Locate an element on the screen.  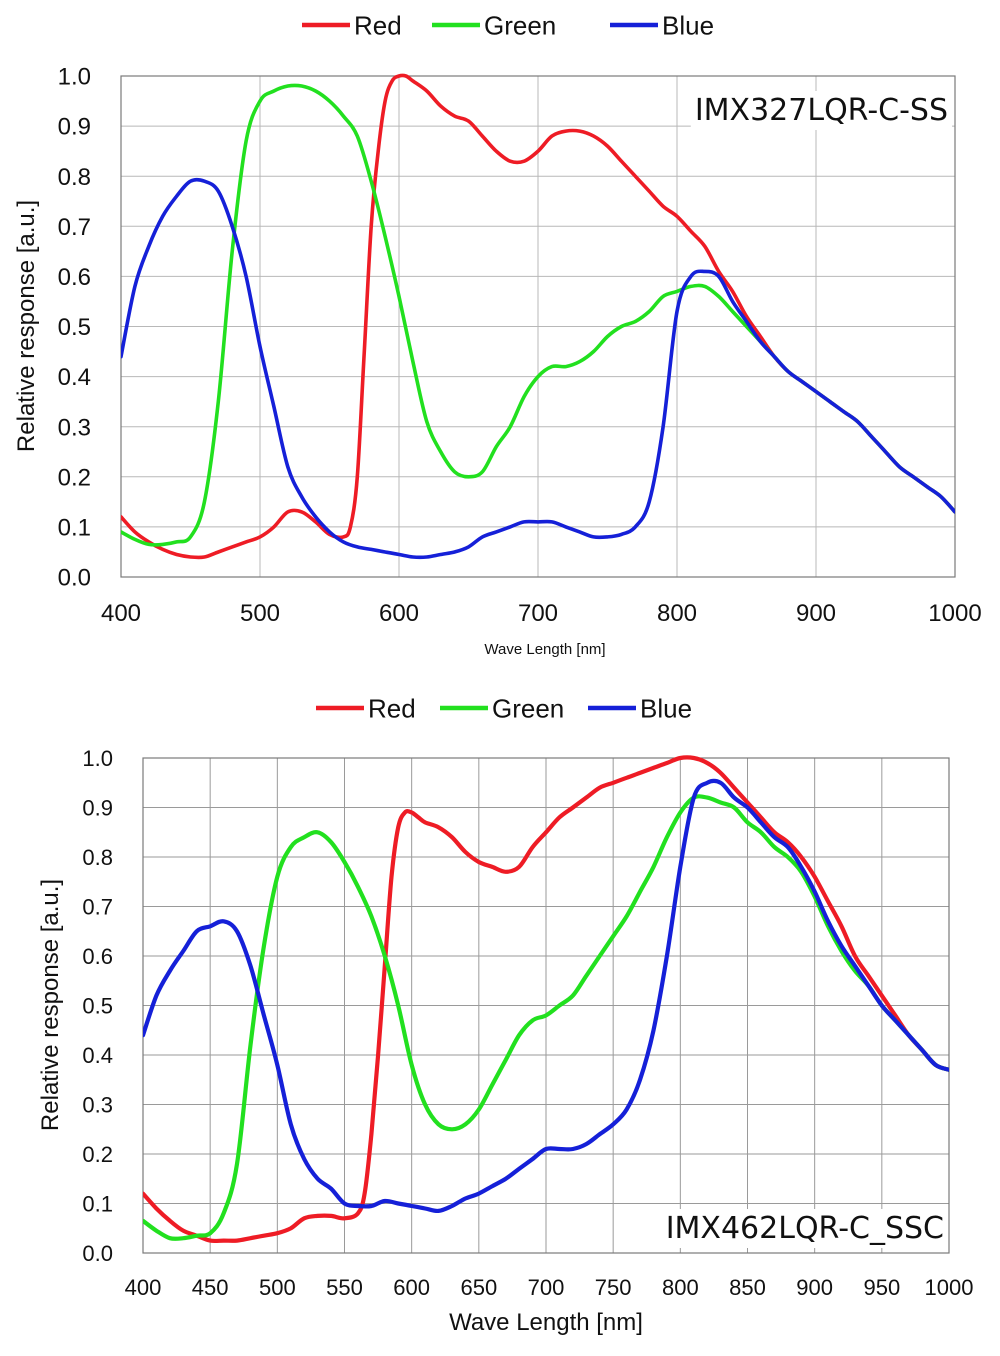
sensor-annotation: IMX327LQR-C-SS is located at coordinates (821, 110).